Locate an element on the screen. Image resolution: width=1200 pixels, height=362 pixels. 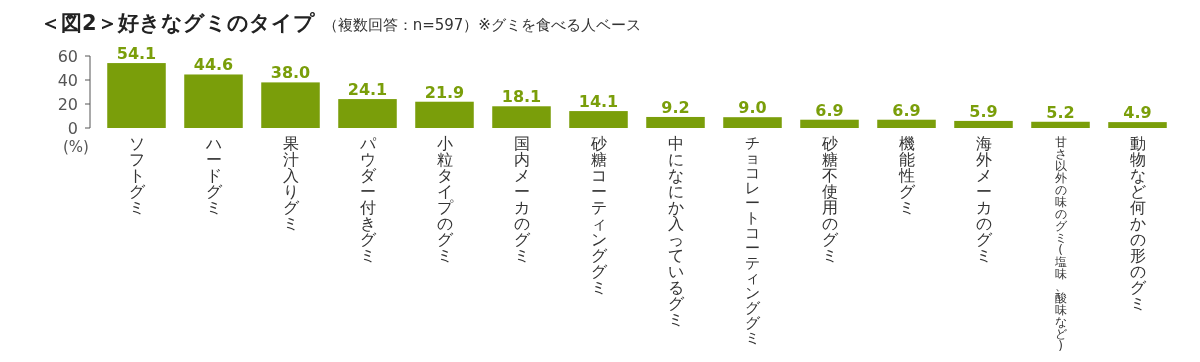
y-tick-label: 60 is located at coordinates (67, 56).